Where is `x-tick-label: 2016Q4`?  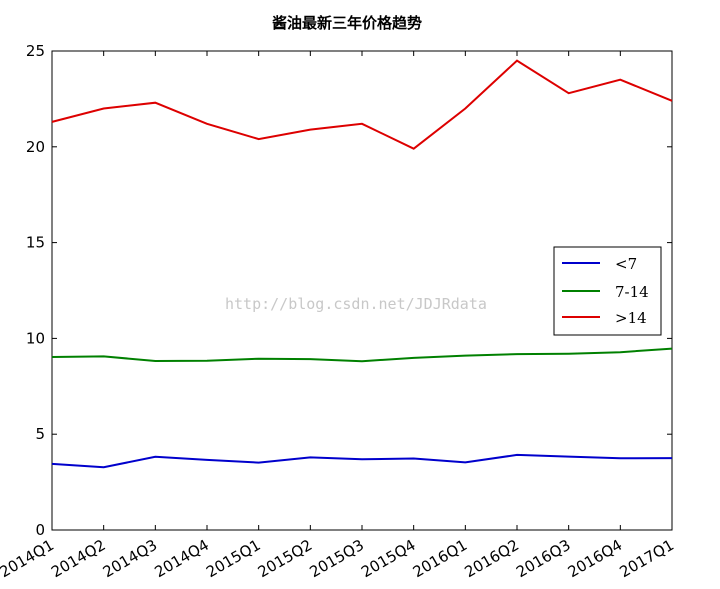 x-tick-label: 2016Q4 is located at coordinates (595, 558).